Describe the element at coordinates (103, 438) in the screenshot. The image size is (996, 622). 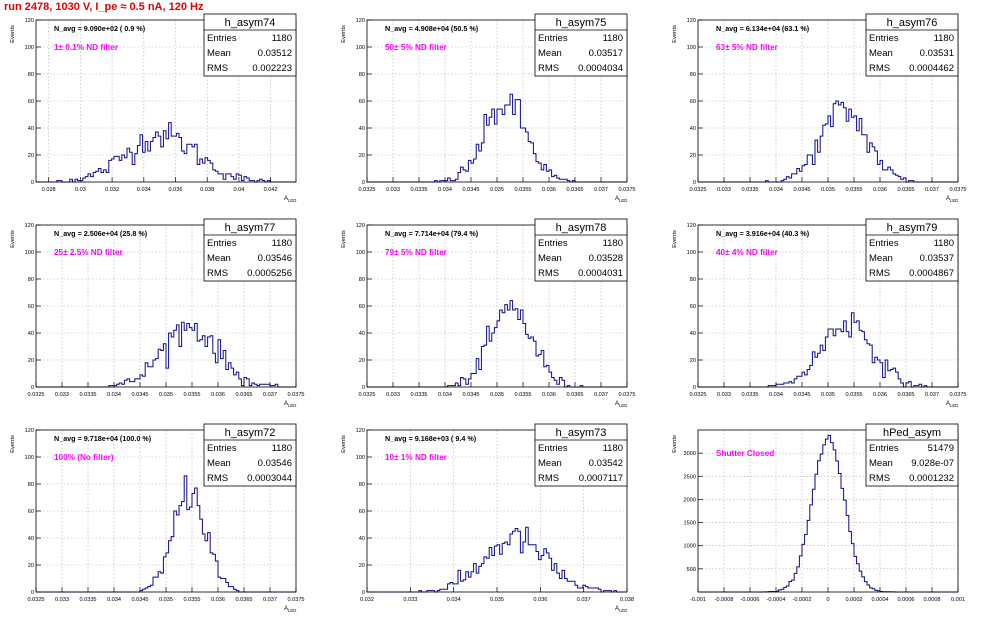
I see `navg-label: N_avg = 9.718e+04 (100.0 %)` at that location.